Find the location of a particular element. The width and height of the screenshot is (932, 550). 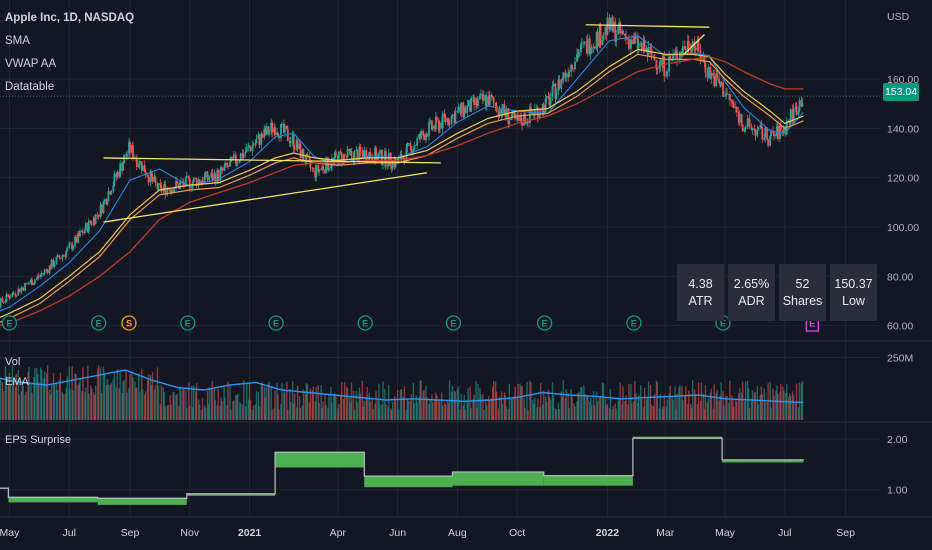

marker-shape is located at coordinates (188, 323).